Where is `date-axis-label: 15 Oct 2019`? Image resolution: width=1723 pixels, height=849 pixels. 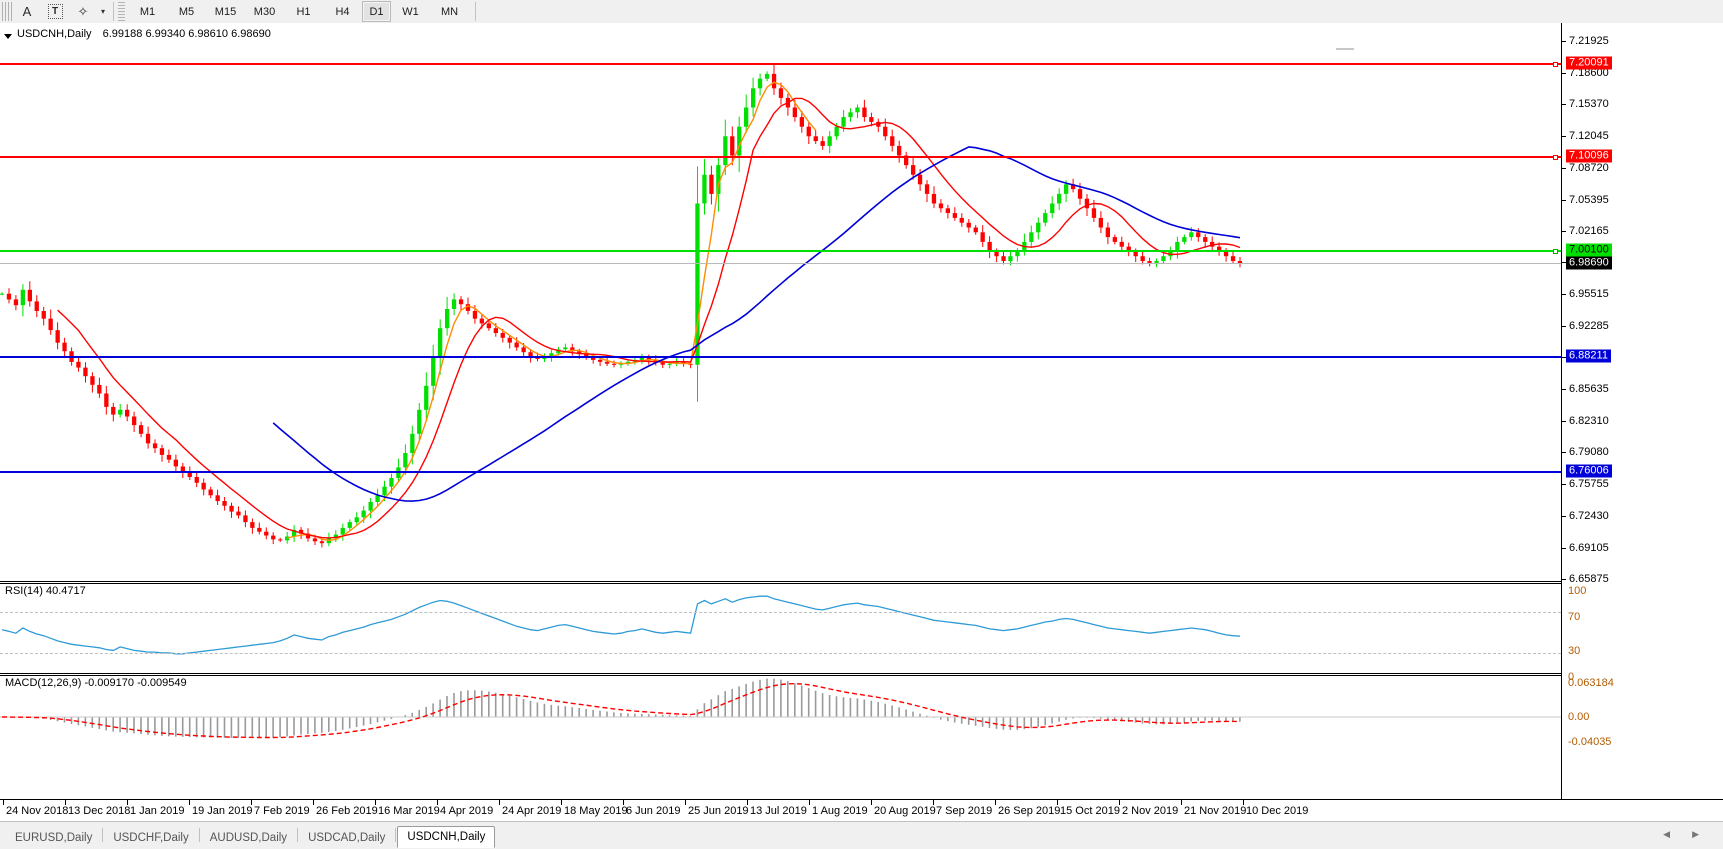
date-axis-label: 15 Oct 2019 is located at coordinates (1090, 811).